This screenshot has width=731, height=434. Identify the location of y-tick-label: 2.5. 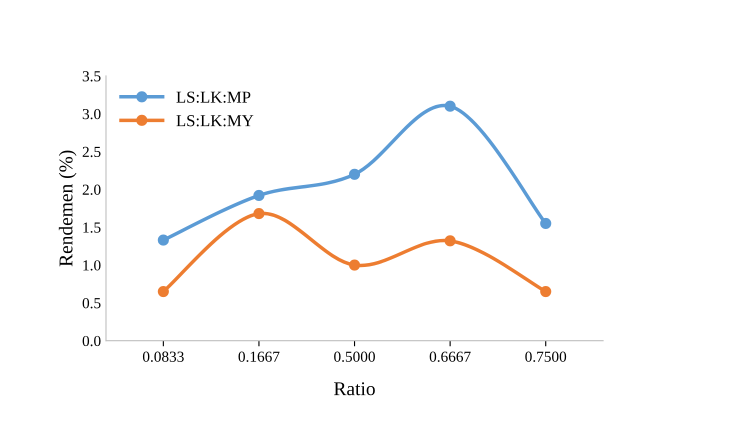
(91, 152).